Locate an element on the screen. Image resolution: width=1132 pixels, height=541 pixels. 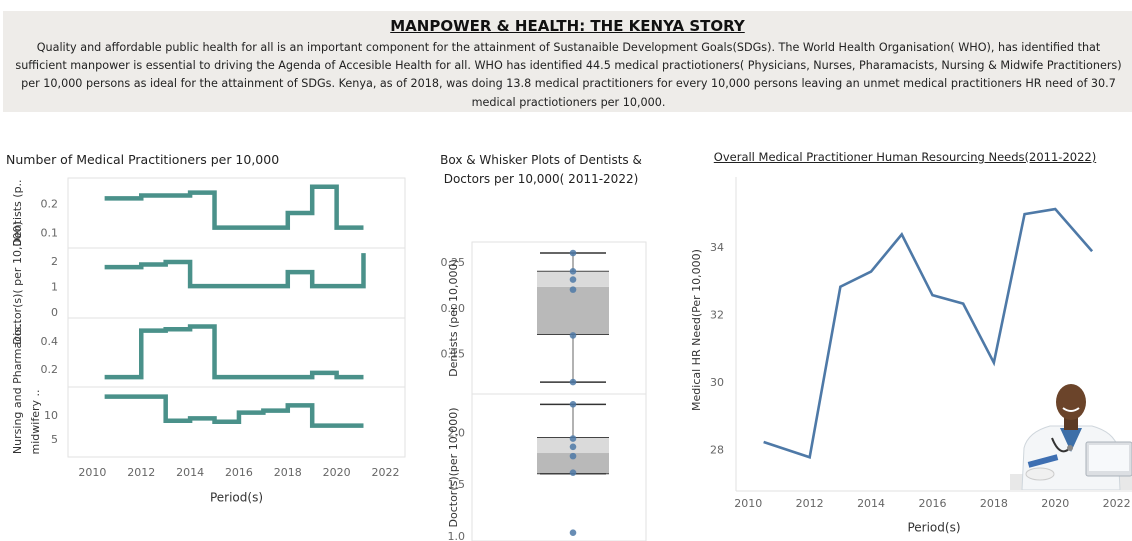
y-axis-label: Medical HR Need(Per 10,000) is located at coordinates (696, 330).